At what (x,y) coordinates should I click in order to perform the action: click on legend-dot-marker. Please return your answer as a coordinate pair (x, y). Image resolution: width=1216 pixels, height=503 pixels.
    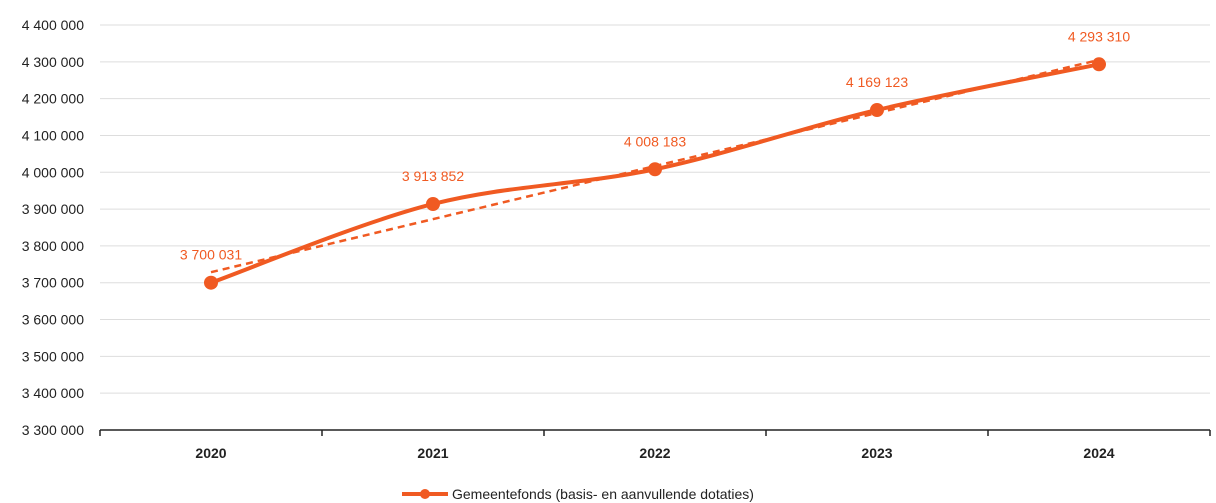
    Looking at the image, I should click on (425, 494).